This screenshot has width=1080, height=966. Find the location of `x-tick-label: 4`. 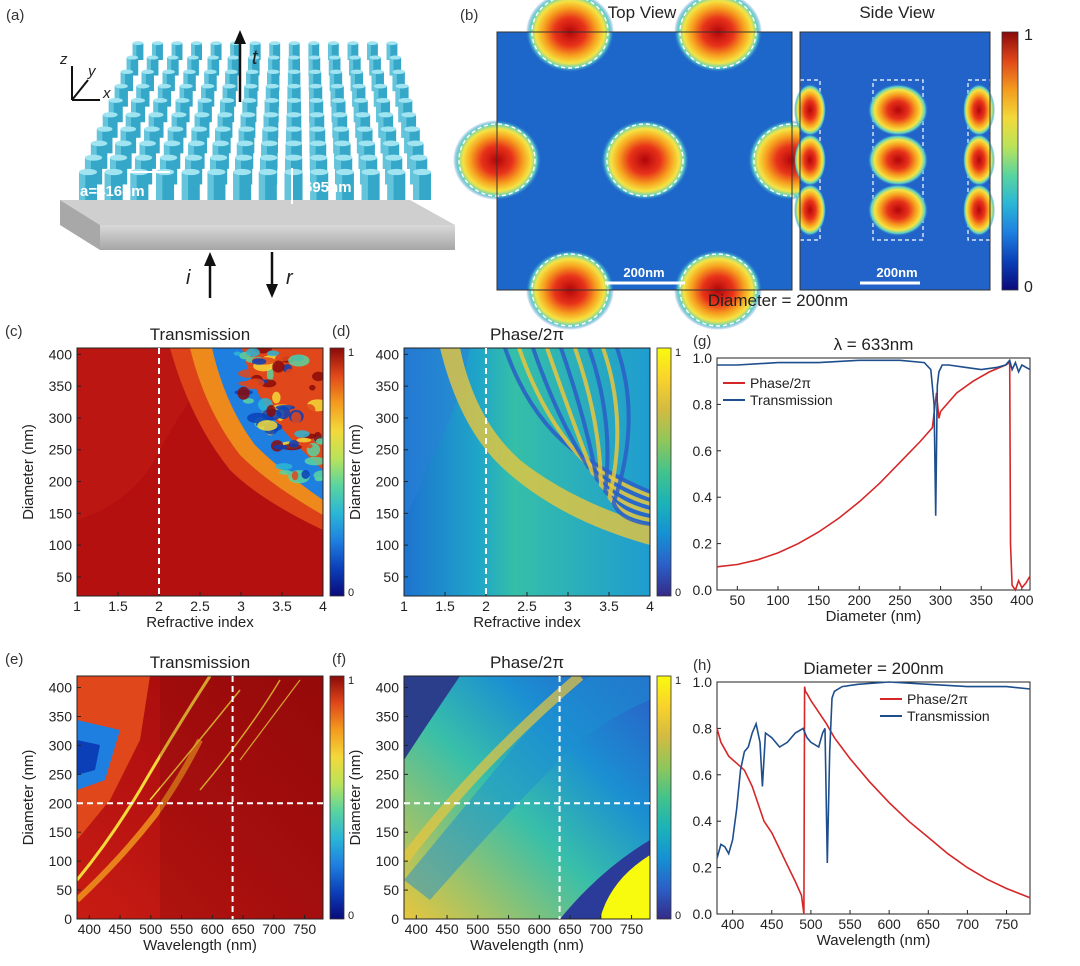

x-tick-label: 4 is located at coordinates (323, 606).